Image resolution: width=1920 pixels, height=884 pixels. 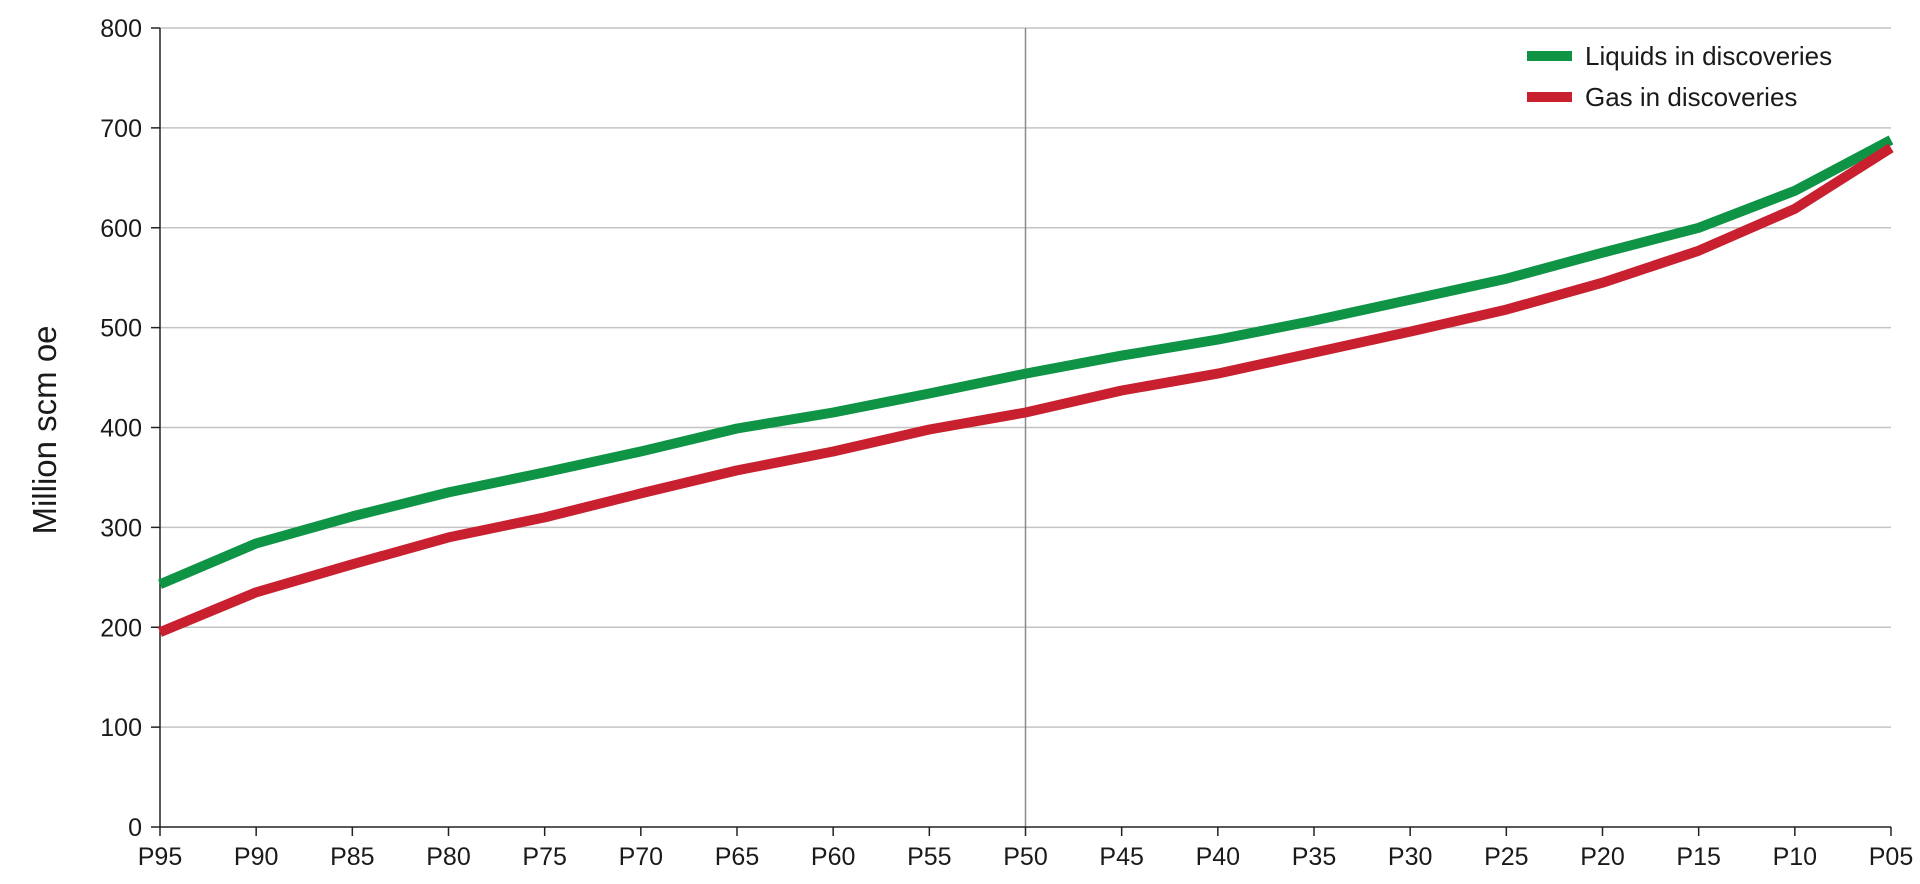 What do you see at coordinates (121, 628) in the screenshot?
I see `y-tick-label: 200` at bounding box center [121, 628].